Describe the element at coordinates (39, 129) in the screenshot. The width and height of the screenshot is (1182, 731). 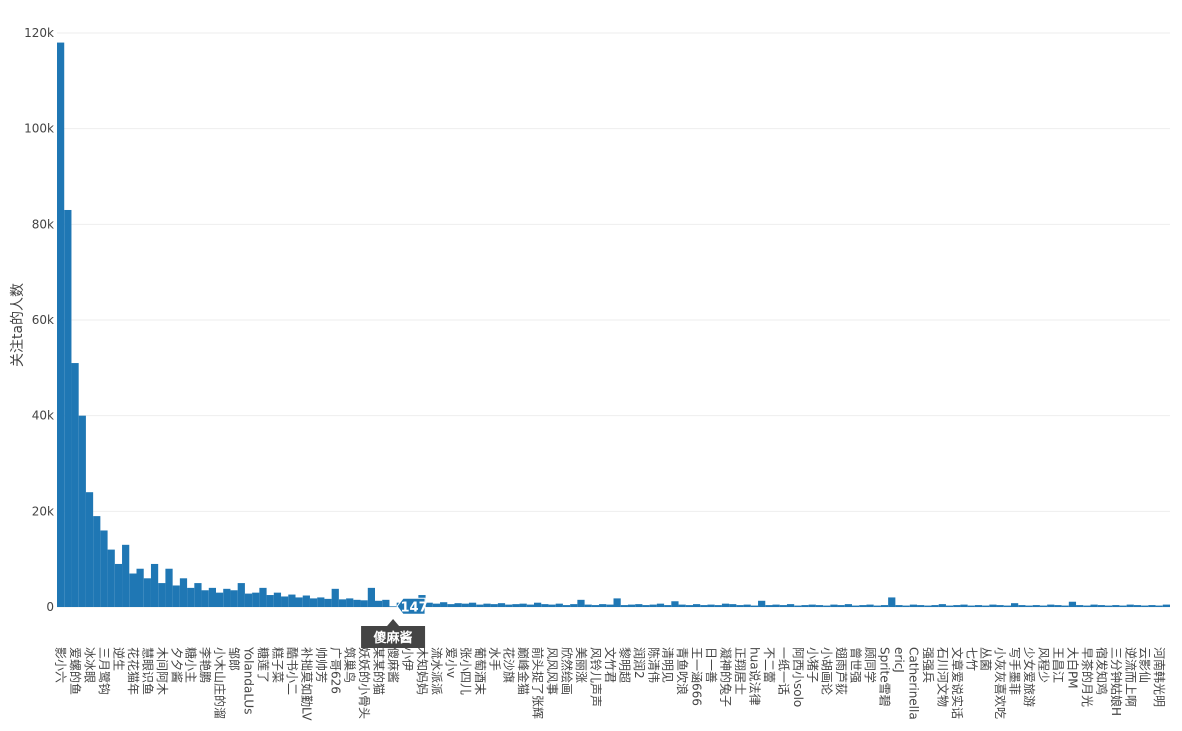
I see `y-tick-label: 100k` at that location.